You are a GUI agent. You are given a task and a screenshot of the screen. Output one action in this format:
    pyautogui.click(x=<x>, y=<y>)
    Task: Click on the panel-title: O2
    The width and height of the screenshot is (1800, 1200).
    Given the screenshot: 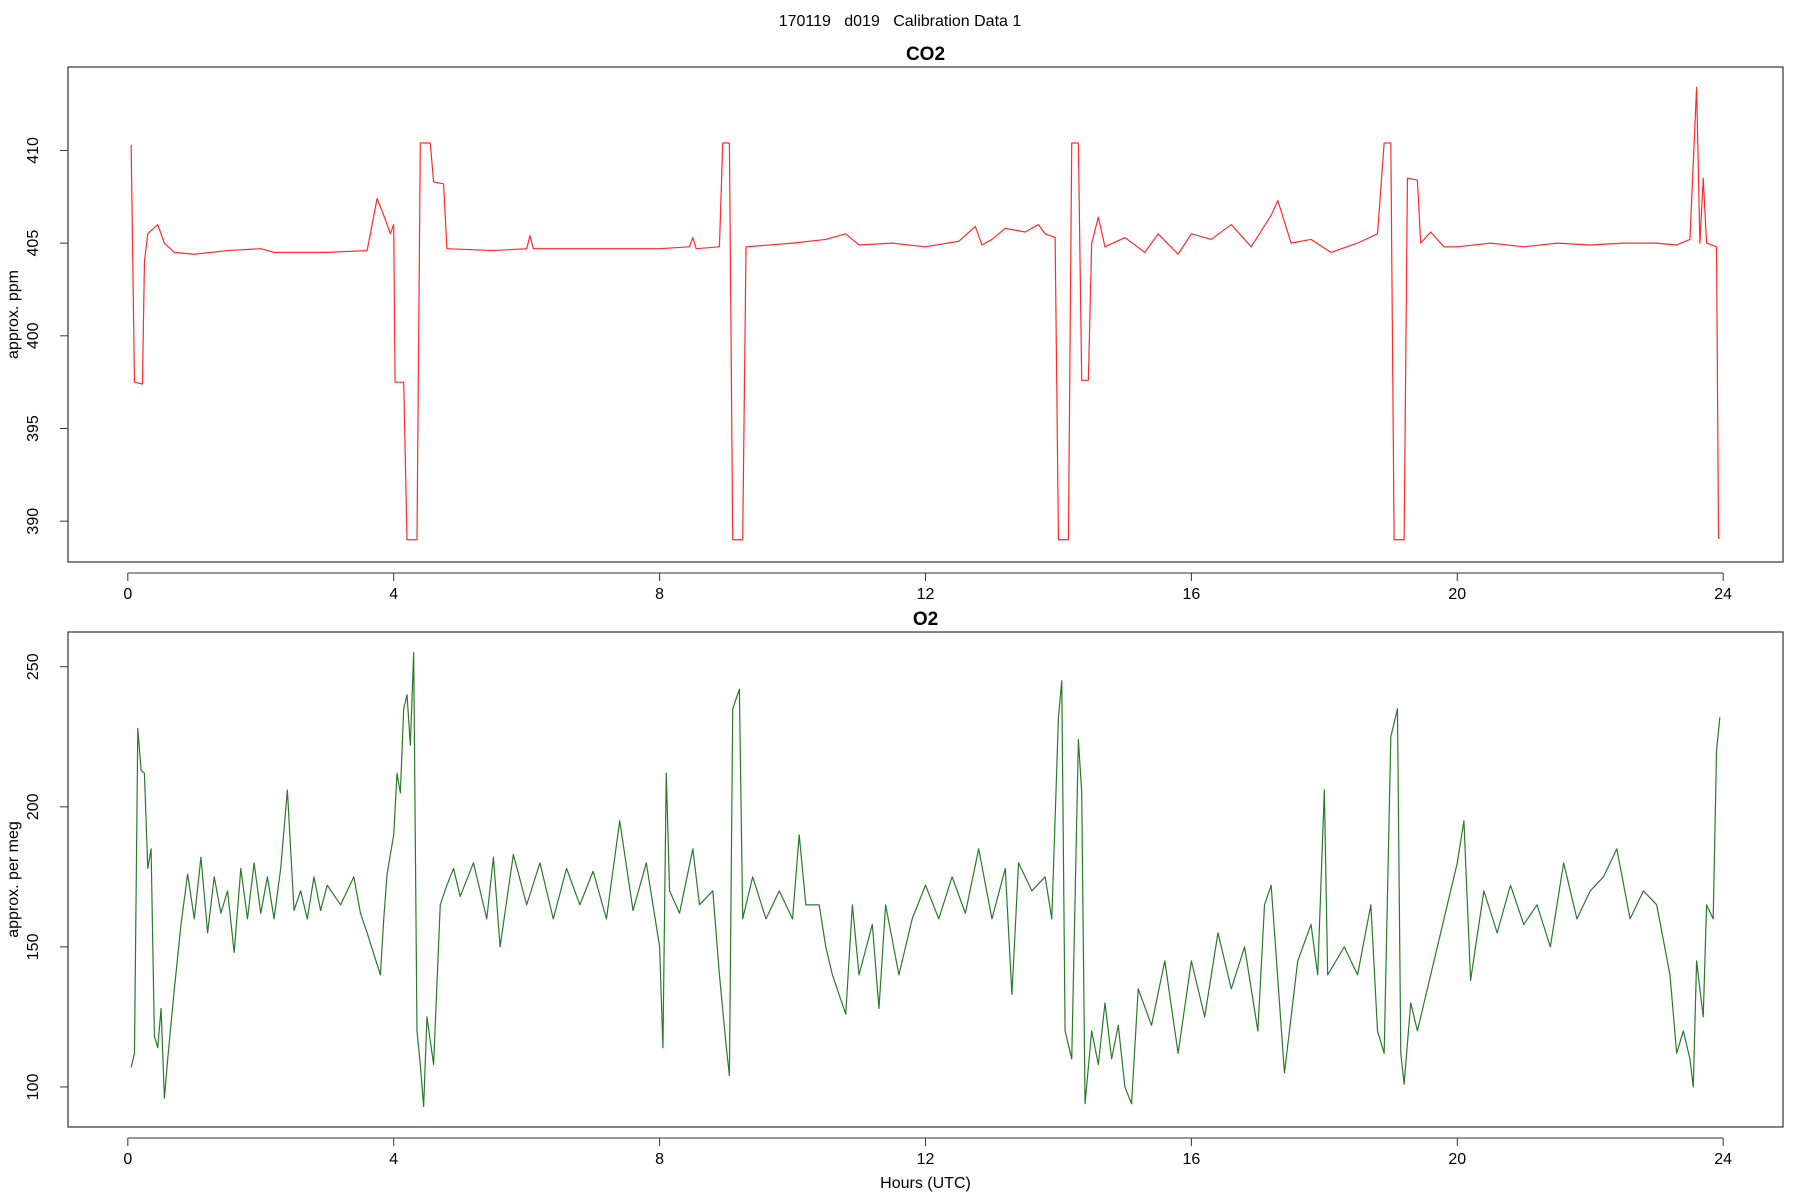 What is the action you would take?
    pyautogui.click(x=925, y=619)
    